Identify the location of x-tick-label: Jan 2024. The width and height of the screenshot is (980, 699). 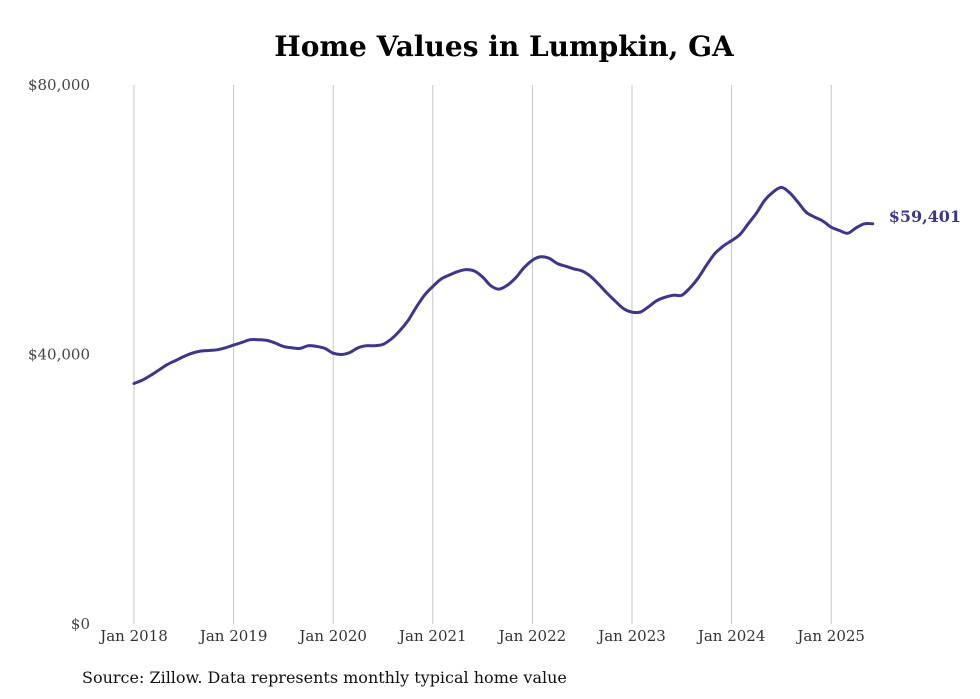
(731, 636).